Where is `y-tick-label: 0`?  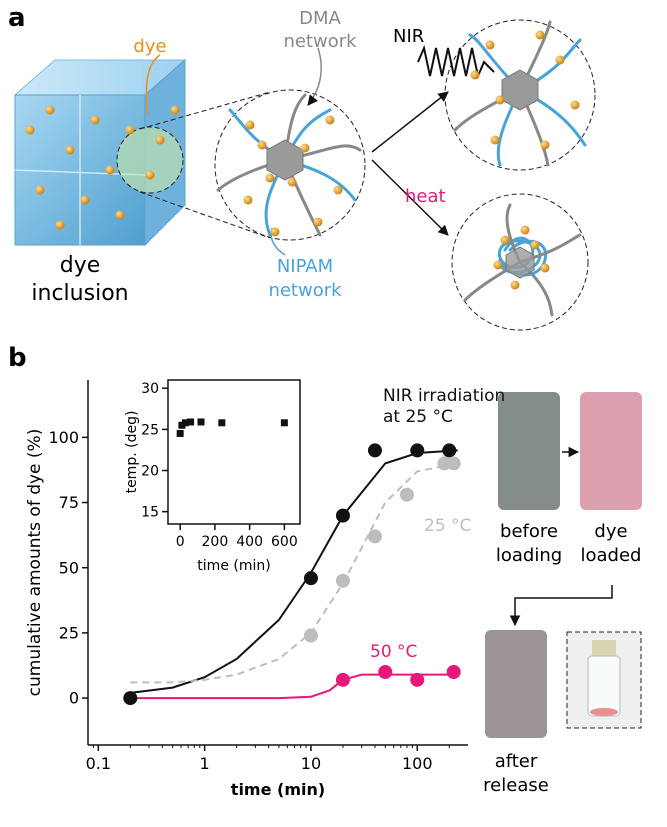
y-tick-label: 0 is located at coordinates (74, 698).